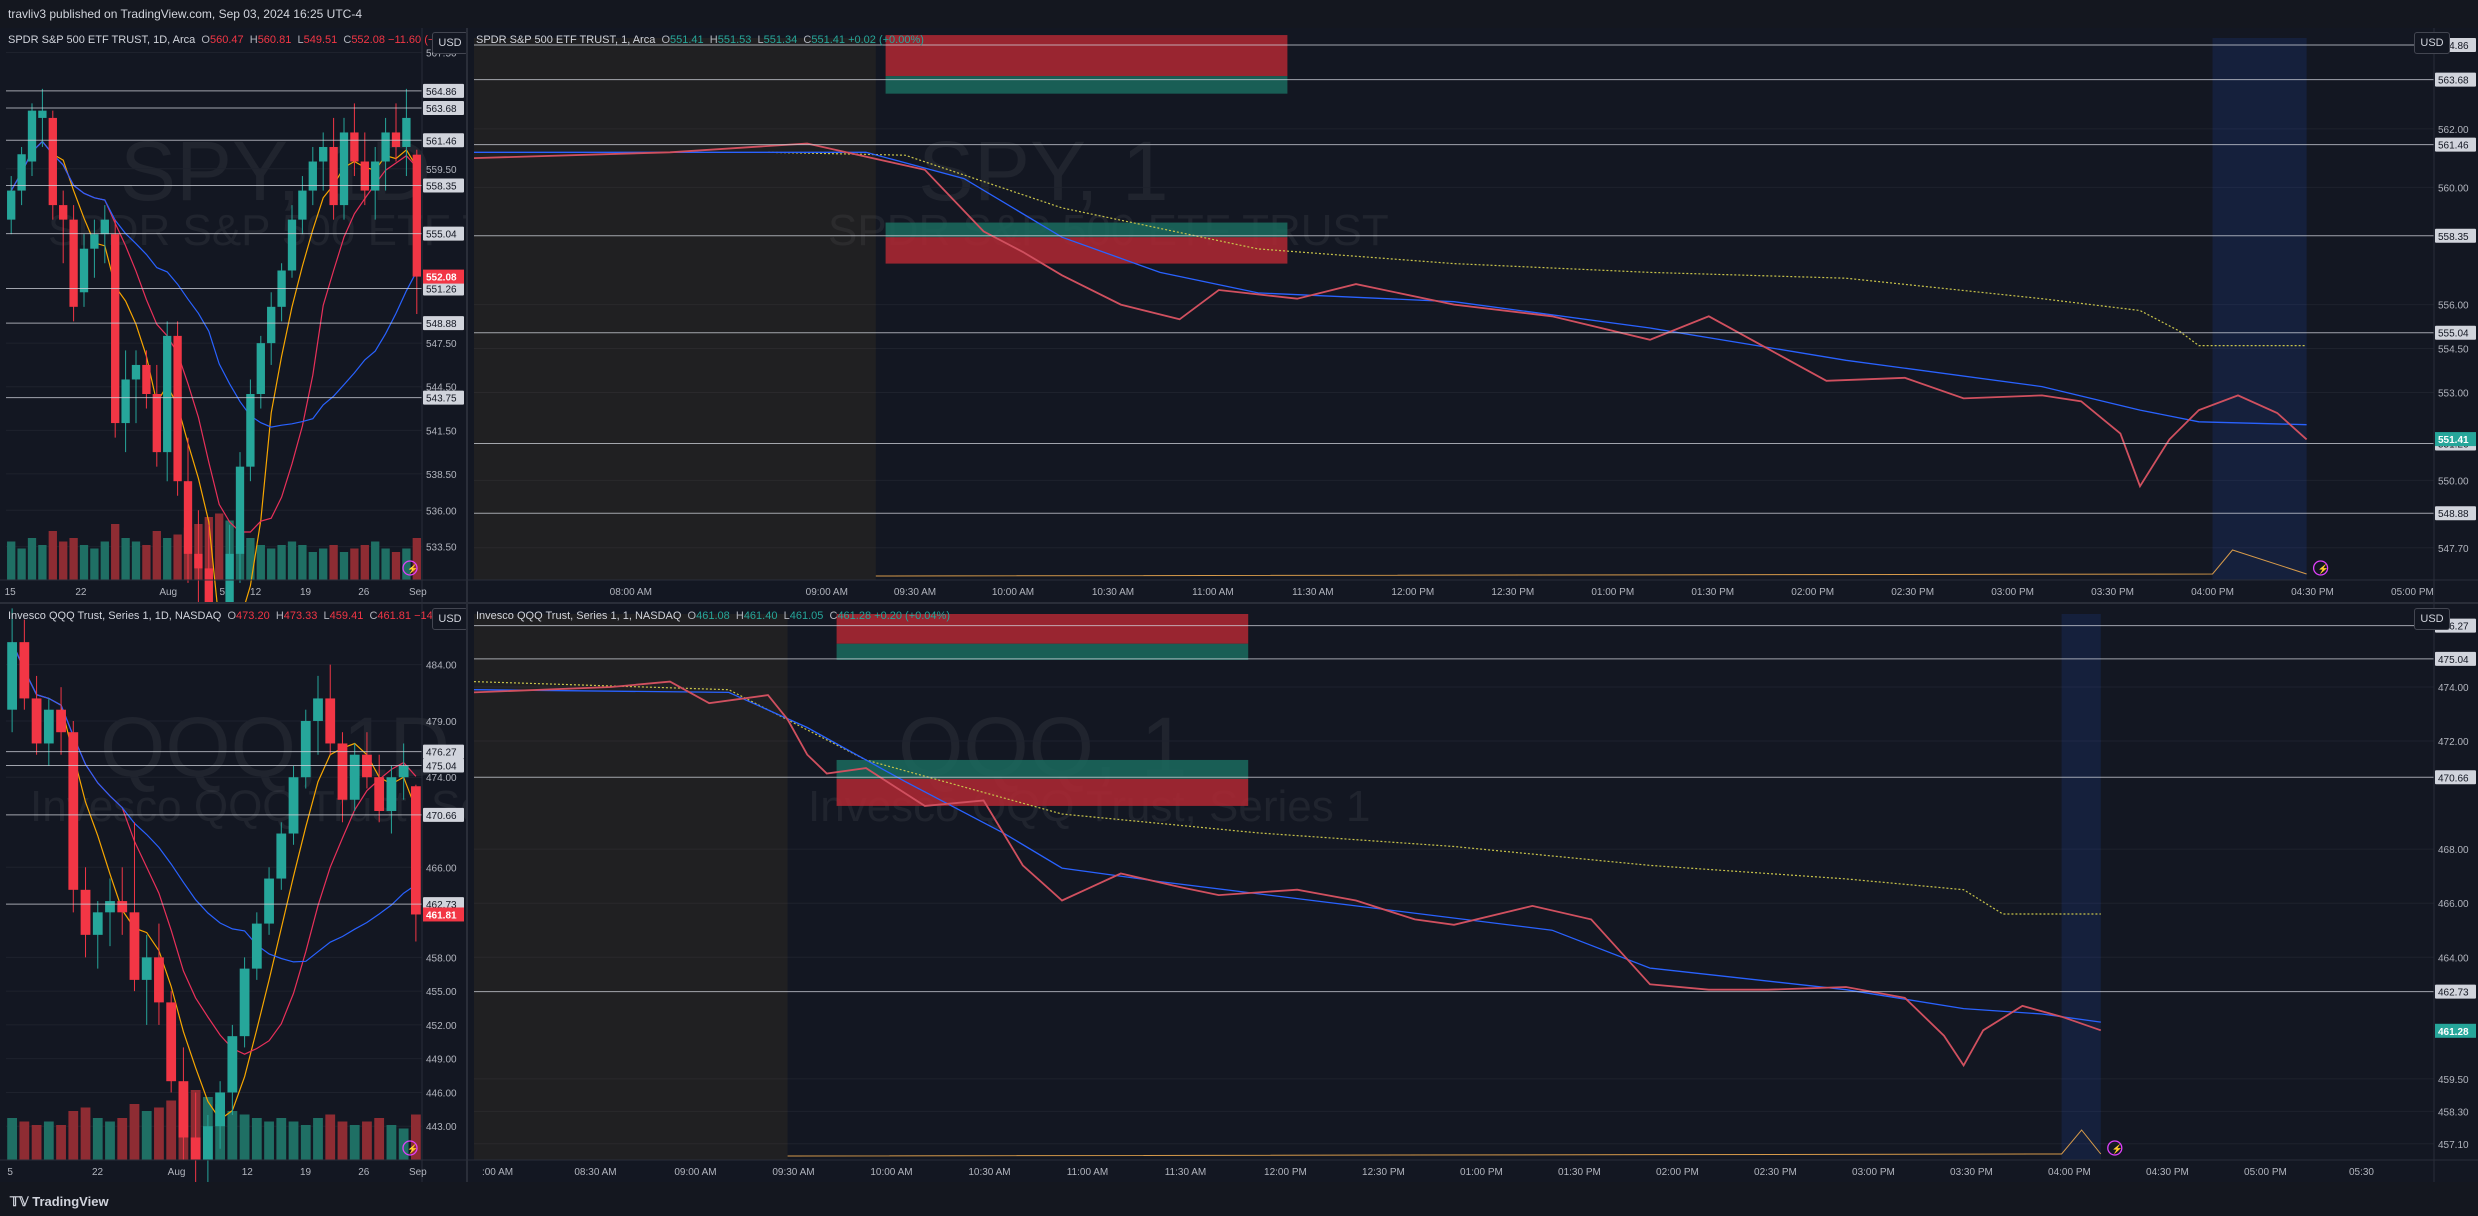  Describe the element at coordinates (1775, 1172) in the screenshot. I see `x-tick-label: 02:30 PM` at that location.